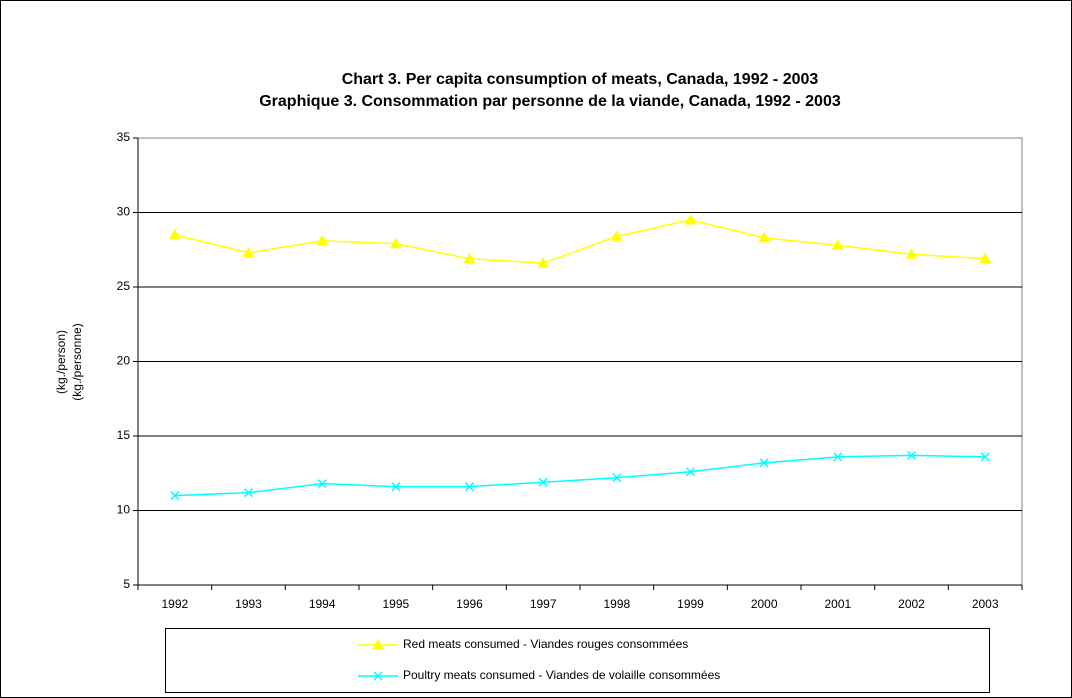  I want to click on y-tick-label: 30, so click(124, 212).